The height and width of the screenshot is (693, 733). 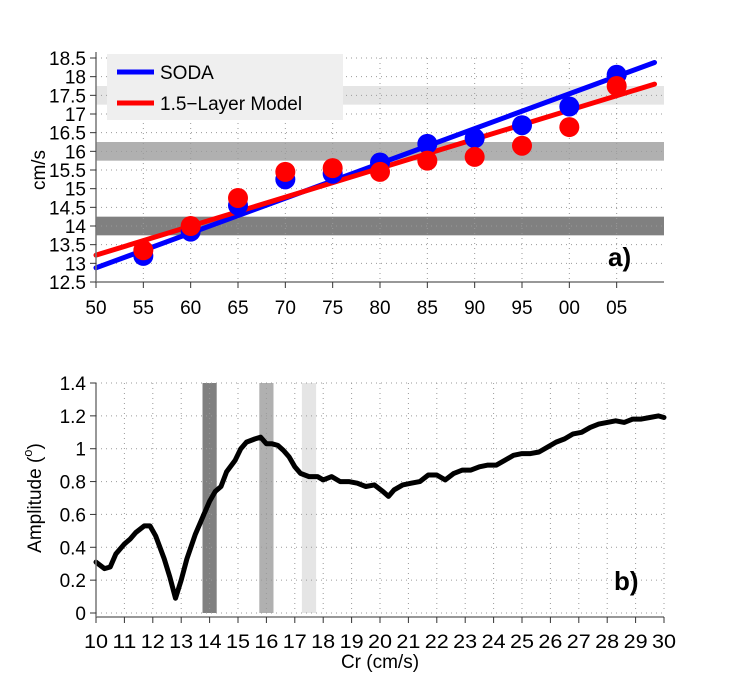 I want to click on x-tick-label: 22, so click(x=437, y=642).